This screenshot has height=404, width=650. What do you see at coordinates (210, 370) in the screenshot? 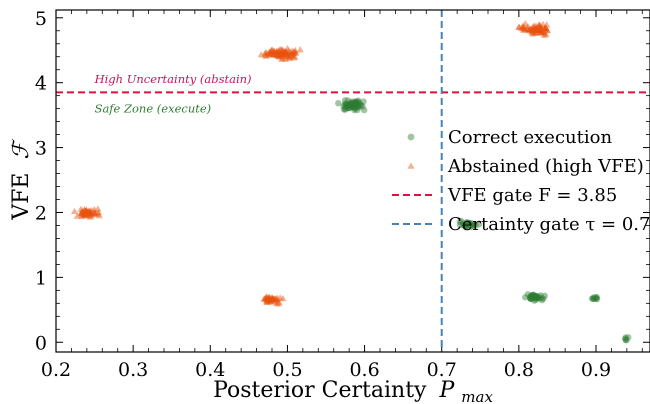
I see `x-tick-label: 0.4` at bounding box center [210, 370].